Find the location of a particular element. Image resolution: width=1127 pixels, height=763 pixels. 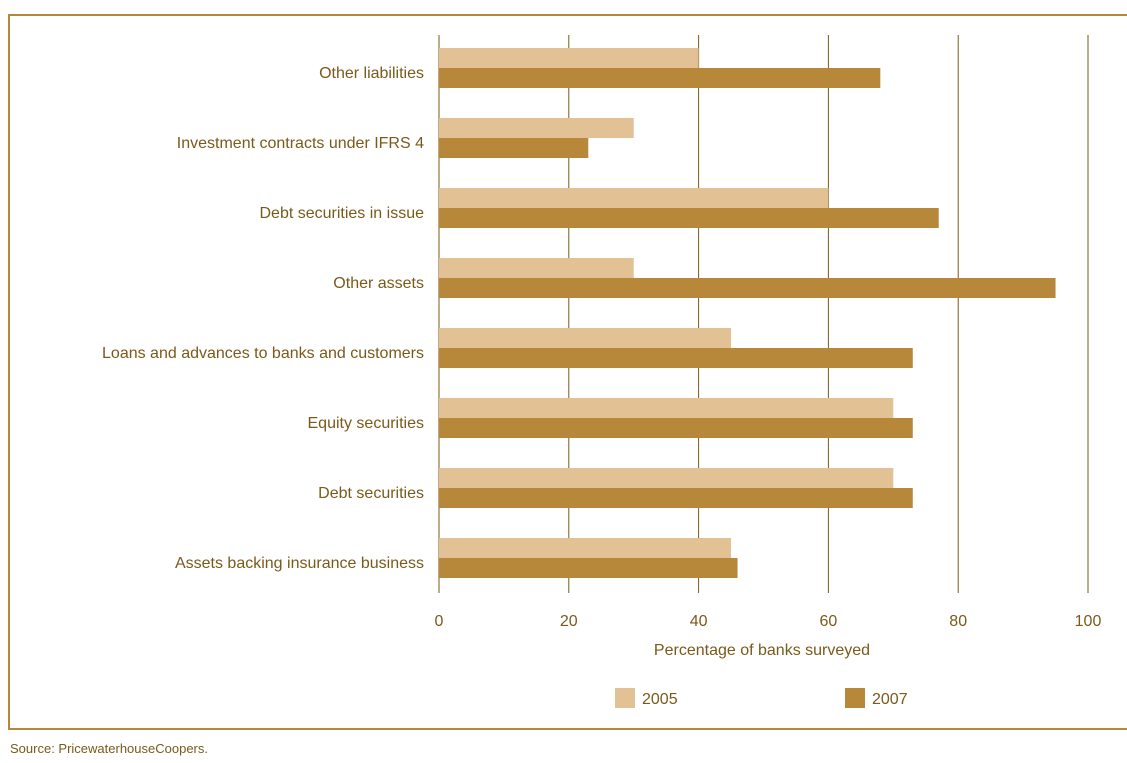

x-axis-label: Percentage of banks surveyed is located at coordinates (762, 650).